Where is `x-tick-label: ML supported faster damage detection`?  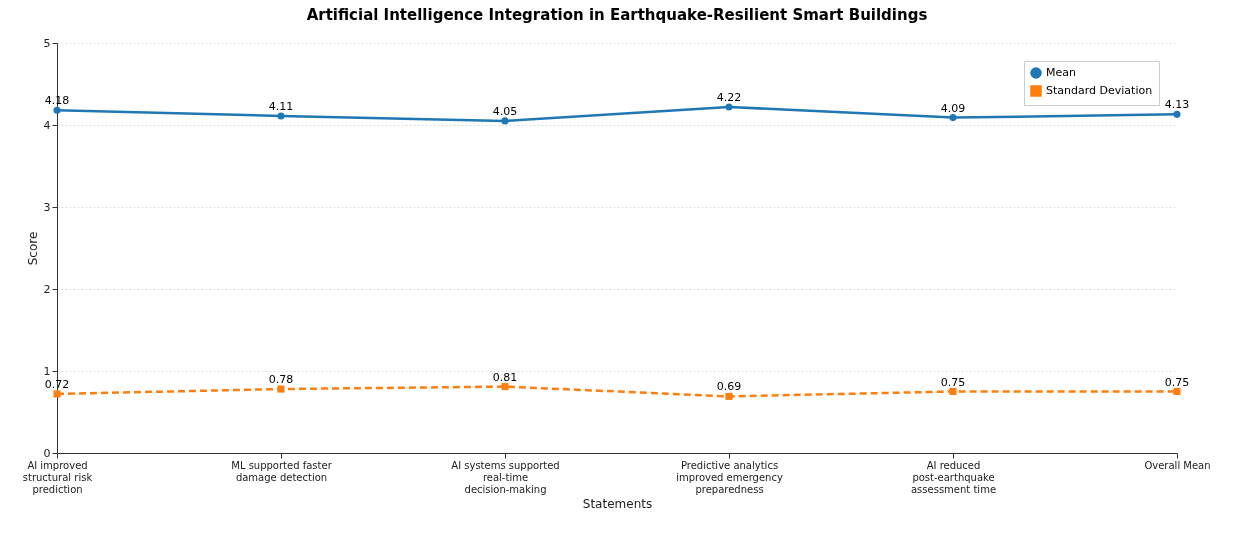 x-tick-label: ML supported faster damage detection is located at coordinates (282, 471).